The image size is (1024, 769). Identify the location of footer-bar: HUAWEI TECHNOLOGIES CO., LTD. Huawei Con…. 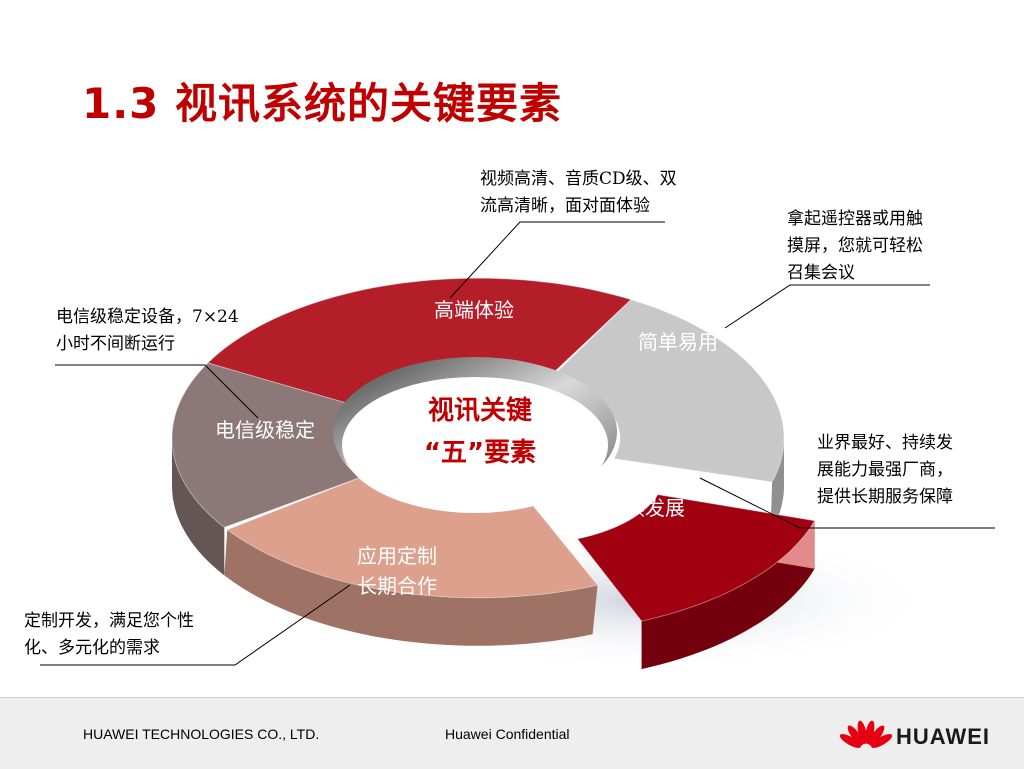
(512, 733).